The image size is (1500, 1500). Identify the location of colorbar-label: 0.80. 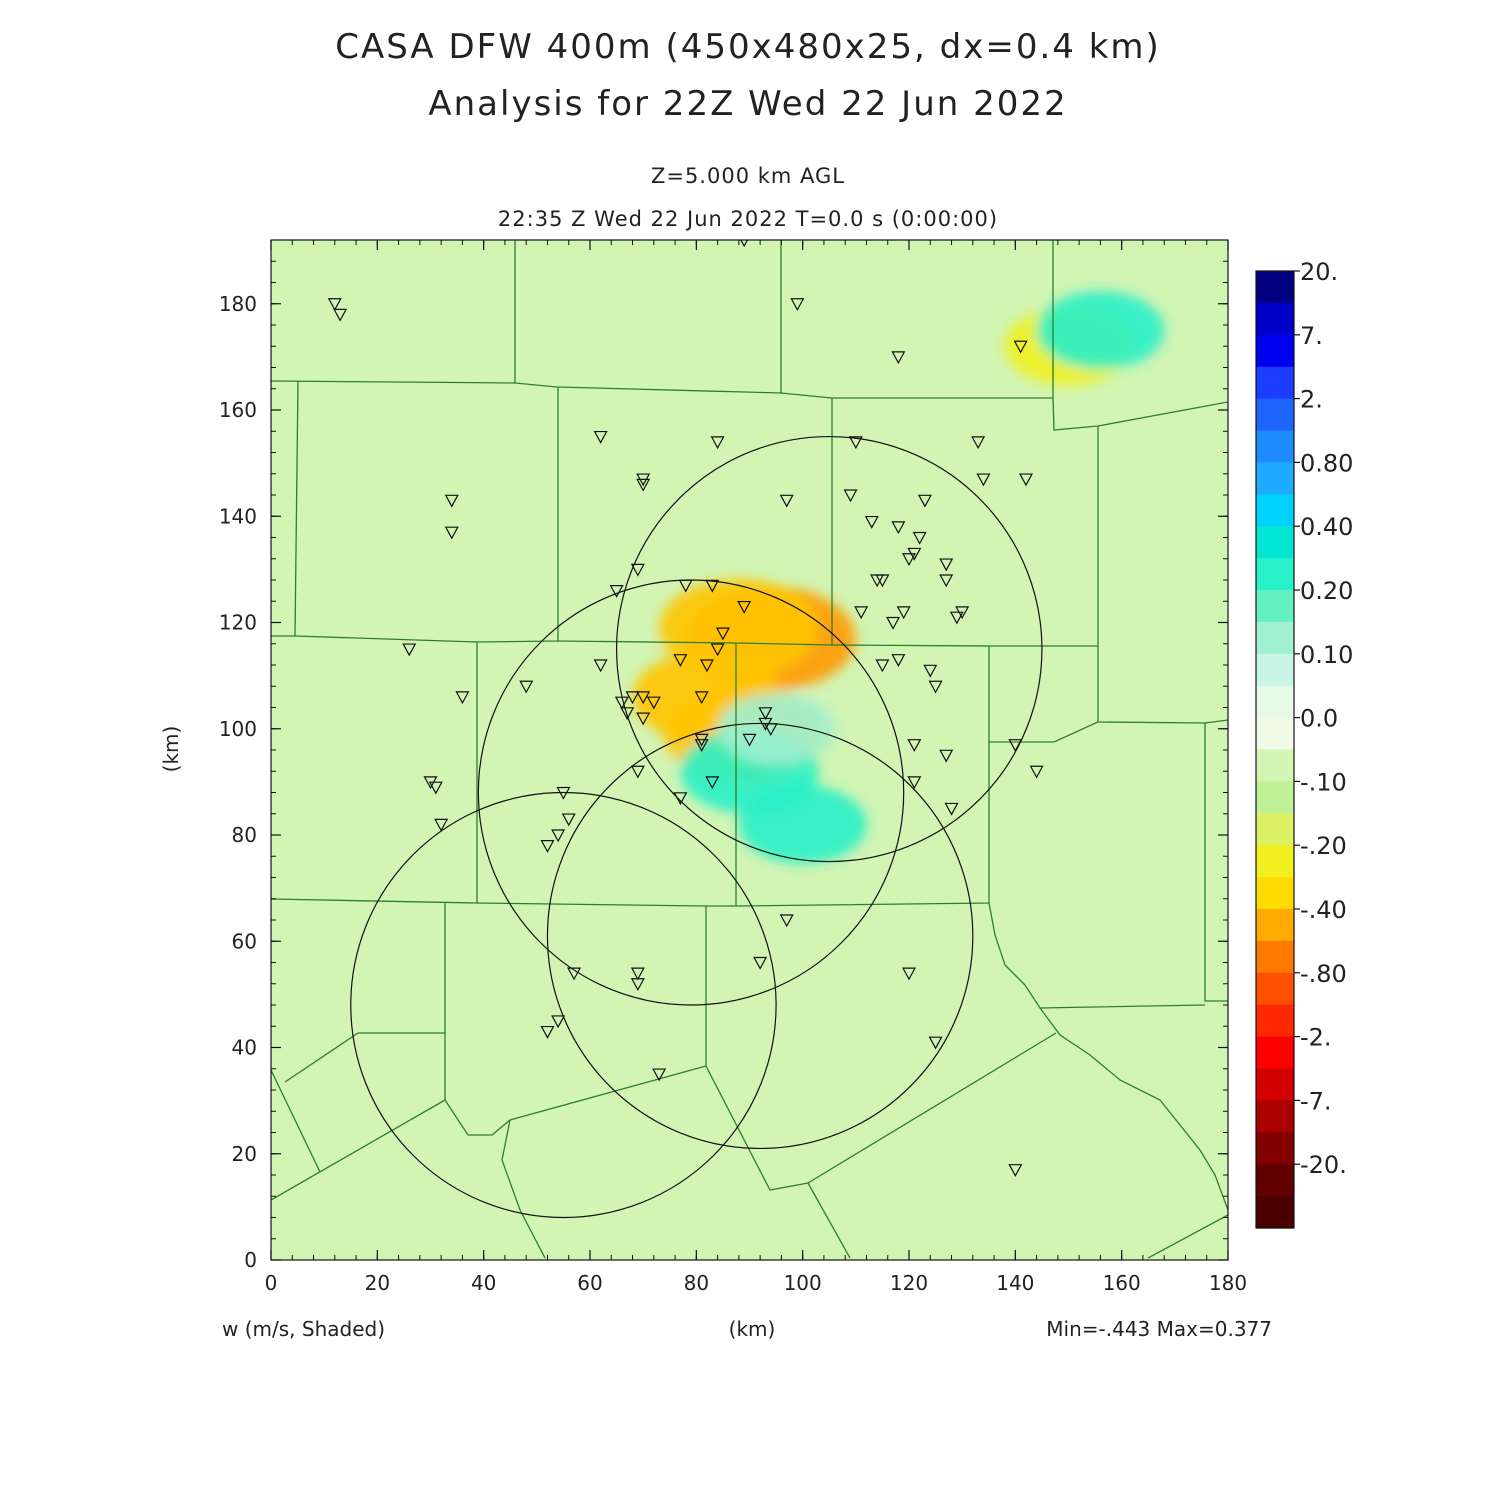
(1326, 463).